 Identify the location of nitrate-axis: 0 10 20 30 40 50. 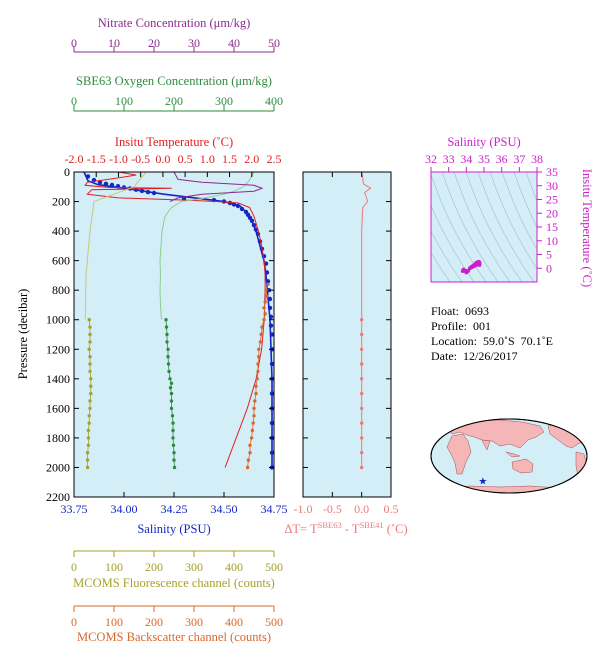
(175, 44).